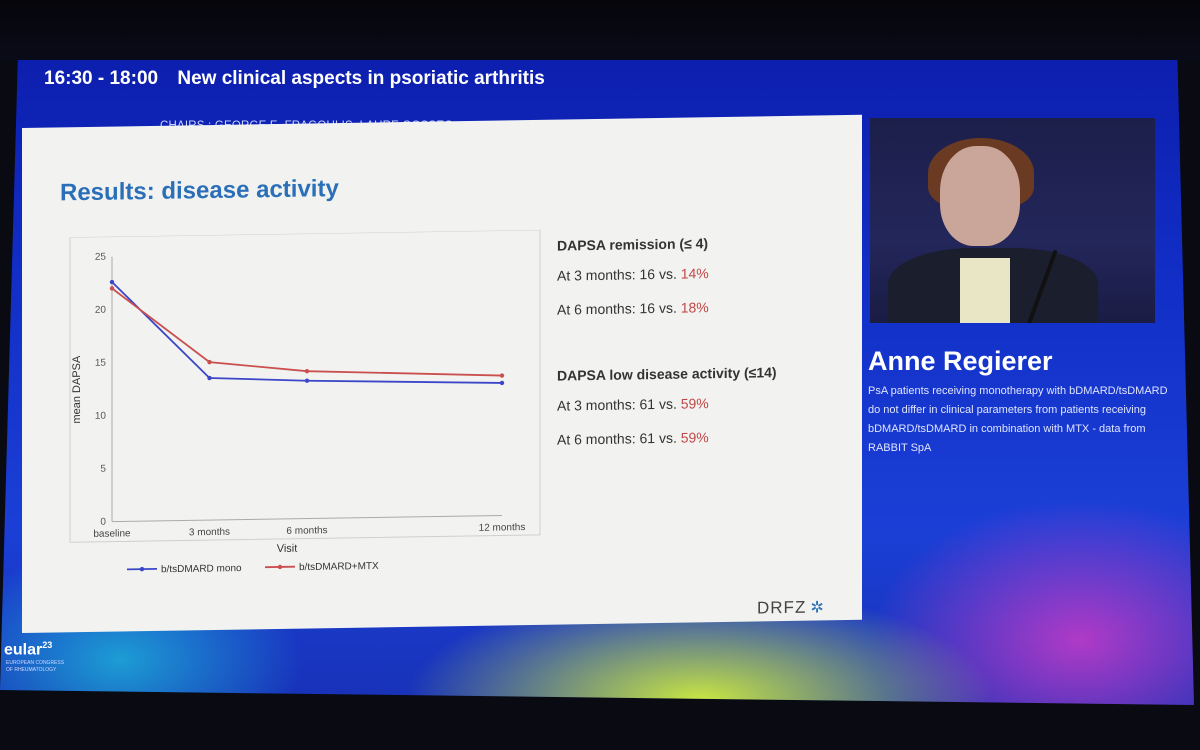 The height and width of the screenshot is (750, 1200). Describe the element at coordinates (199, 191) in the screenshot. I see `slide-title: Results: disease activity` at that location.